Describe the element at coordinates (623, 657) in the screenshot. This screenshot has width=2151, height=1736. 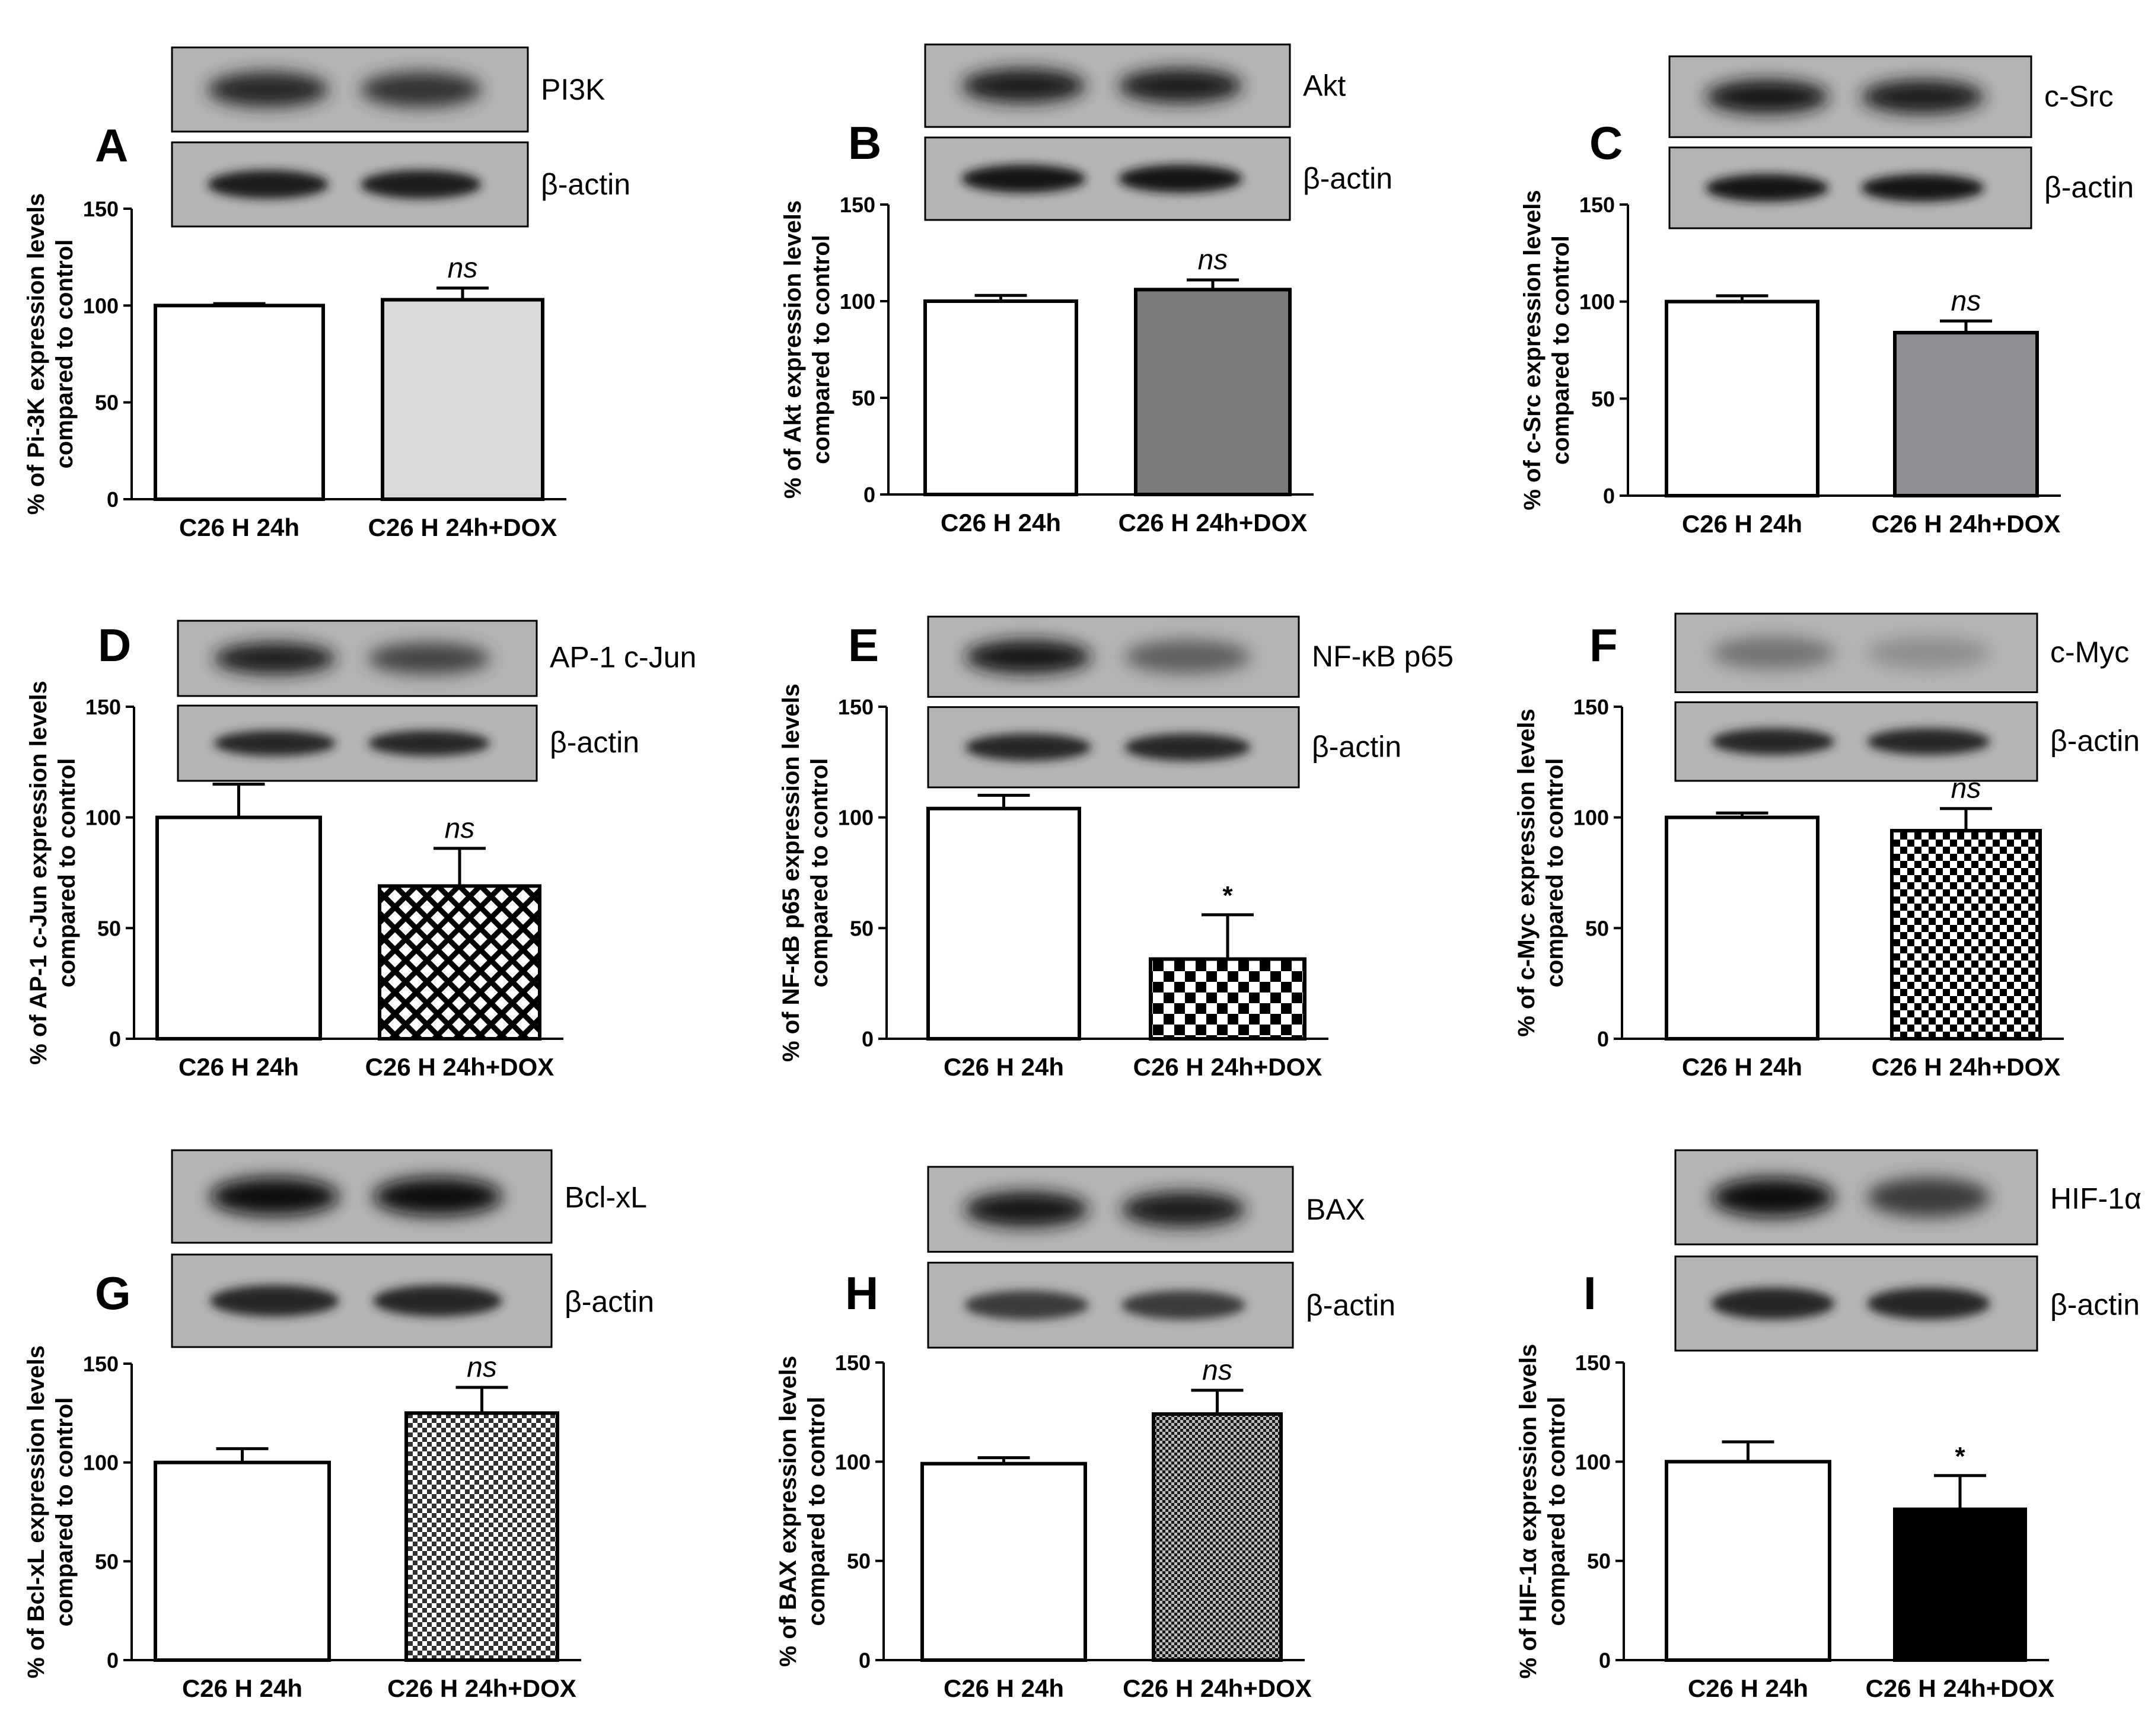
I see `blot-label: AP-1 c-Jun` at that location.